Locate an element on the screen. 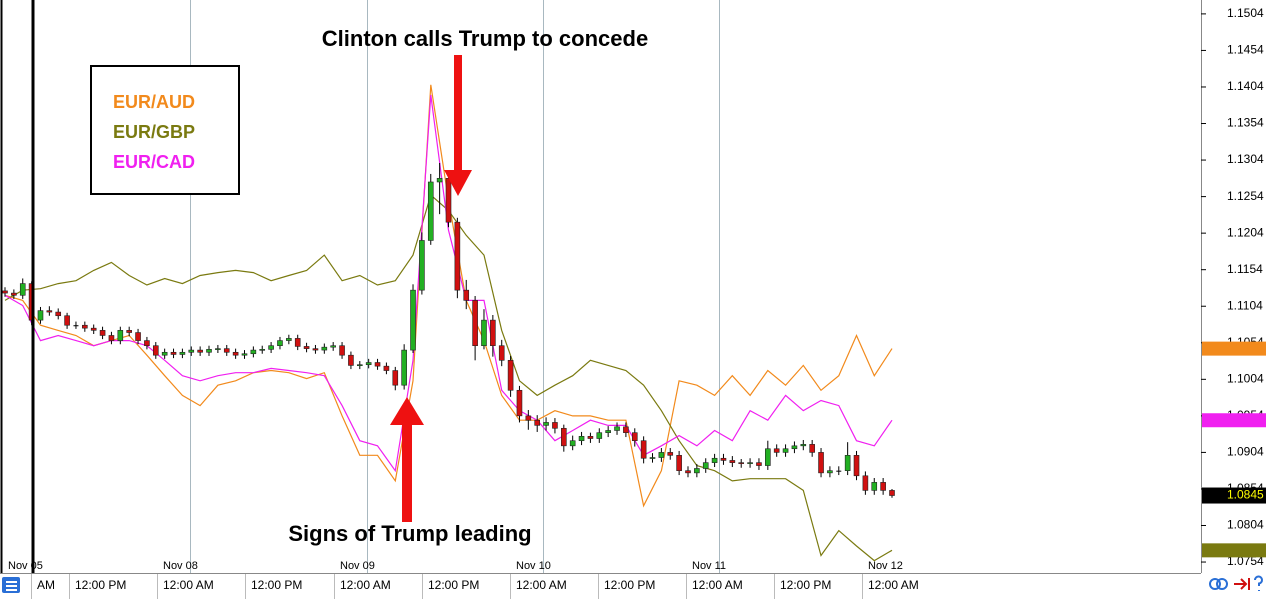  annotation: Clinton calls Trump to concede is located at coordinates (485, 38).